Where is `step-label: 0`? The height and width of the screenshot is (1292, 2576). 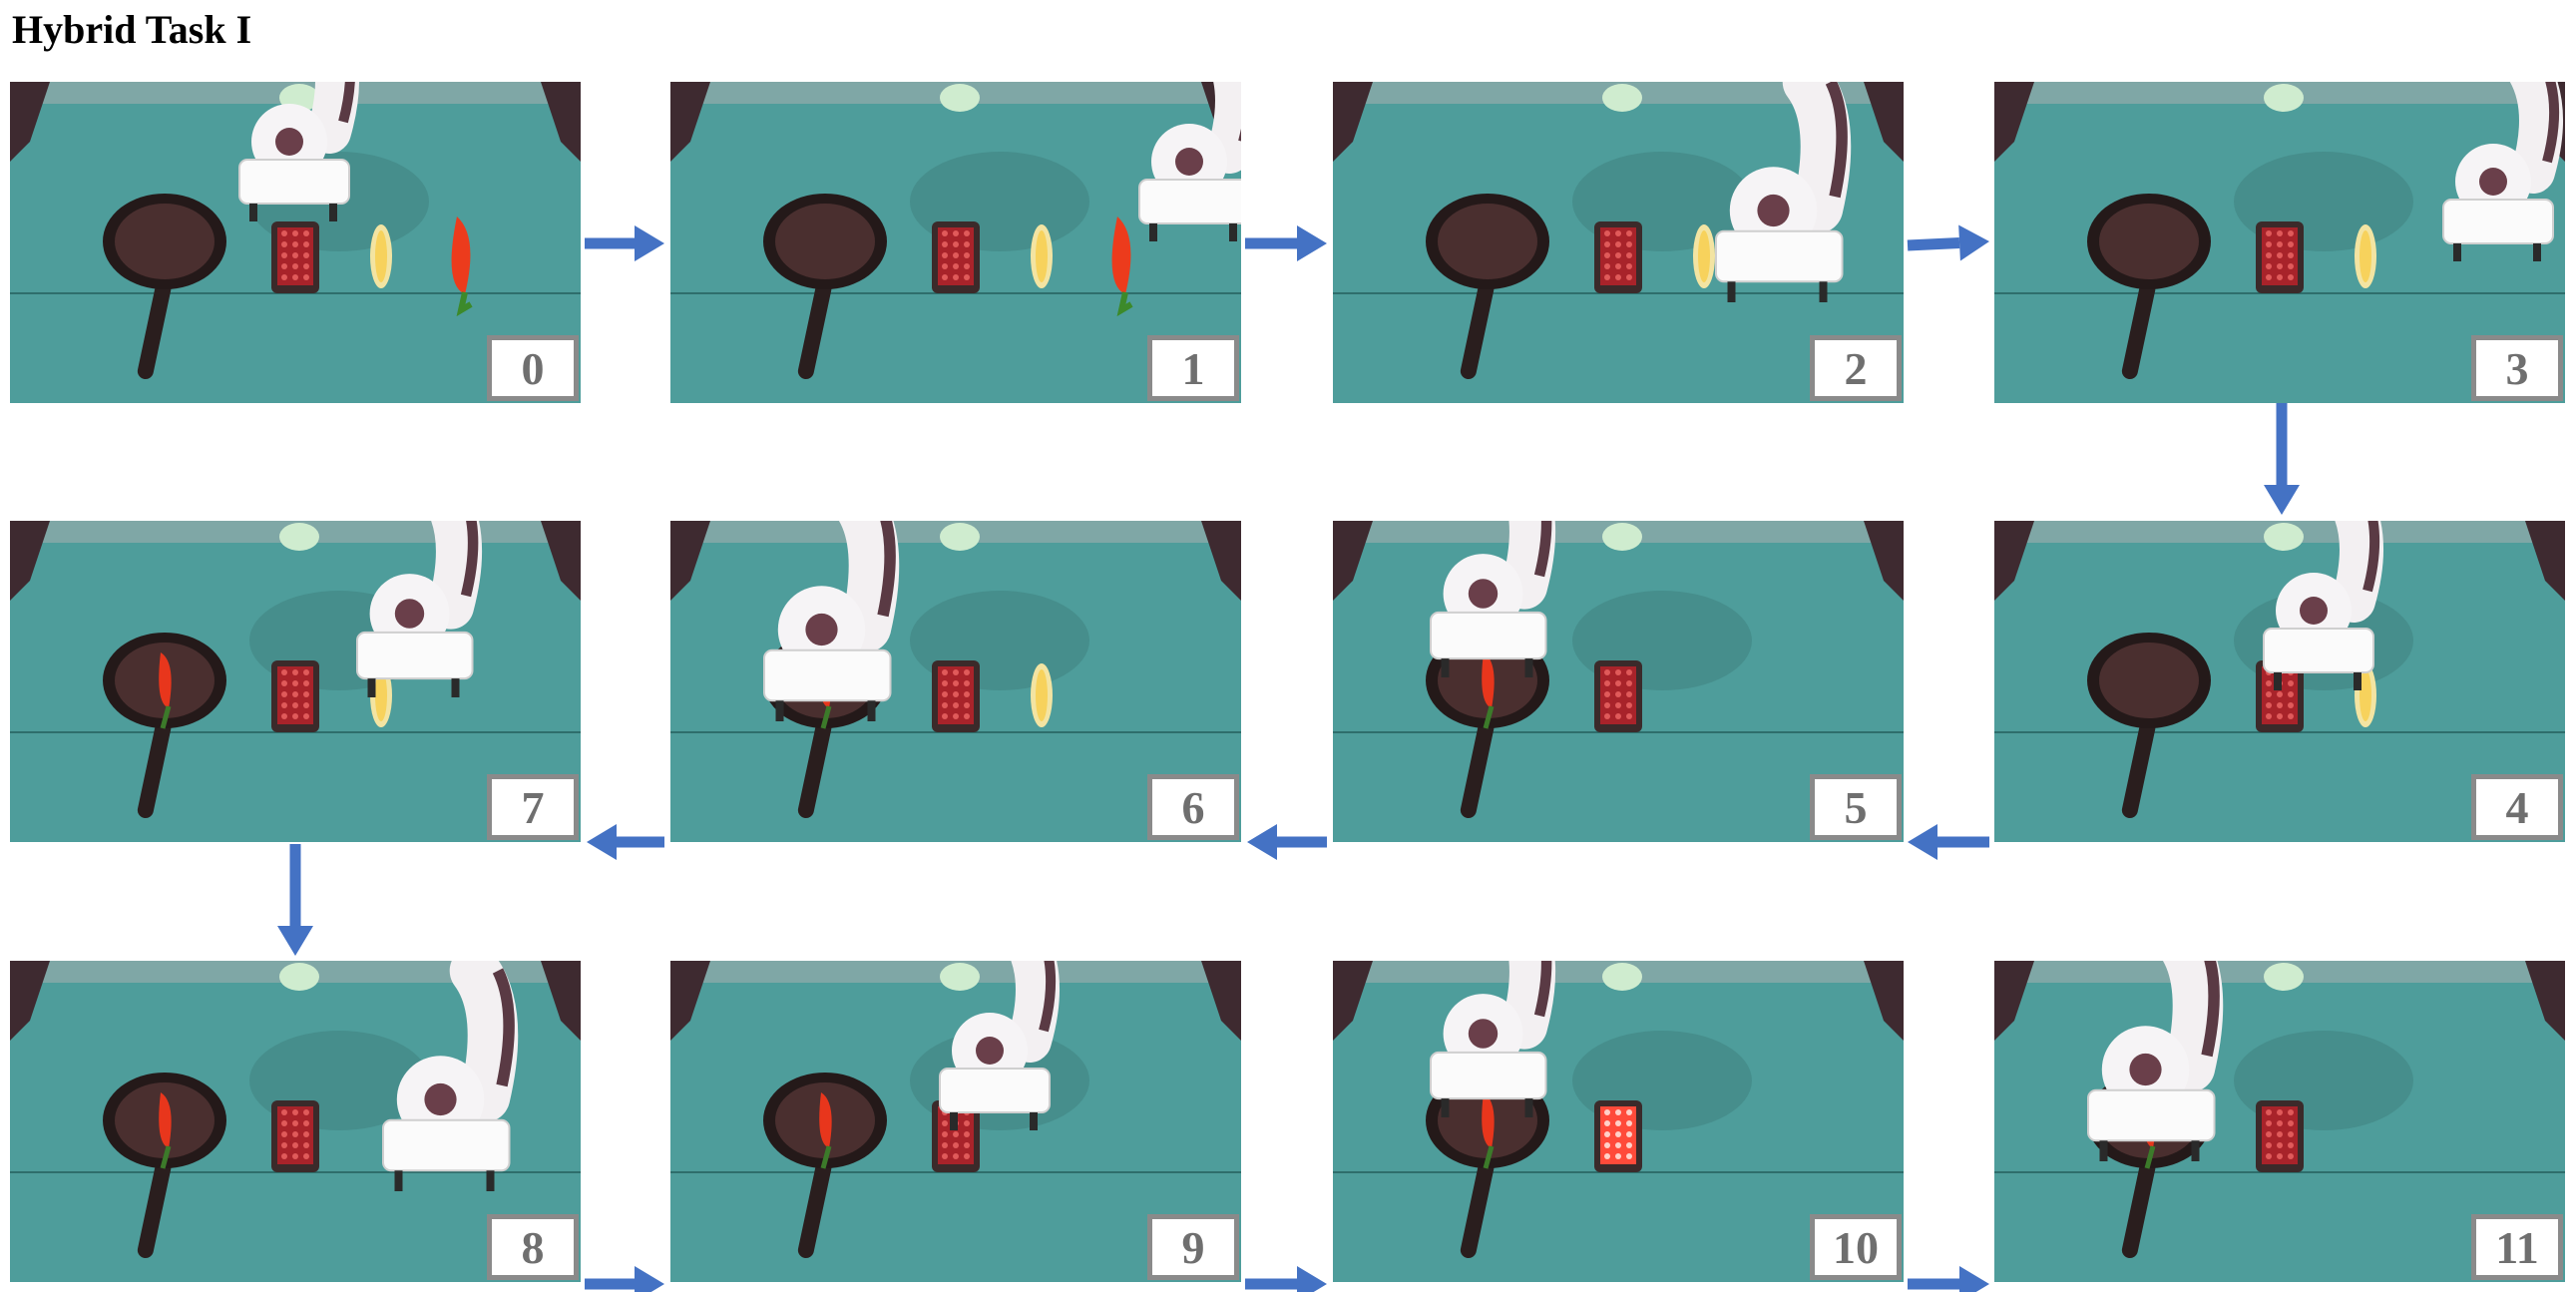
step-label: 0 is located at coordinates (533, 368).